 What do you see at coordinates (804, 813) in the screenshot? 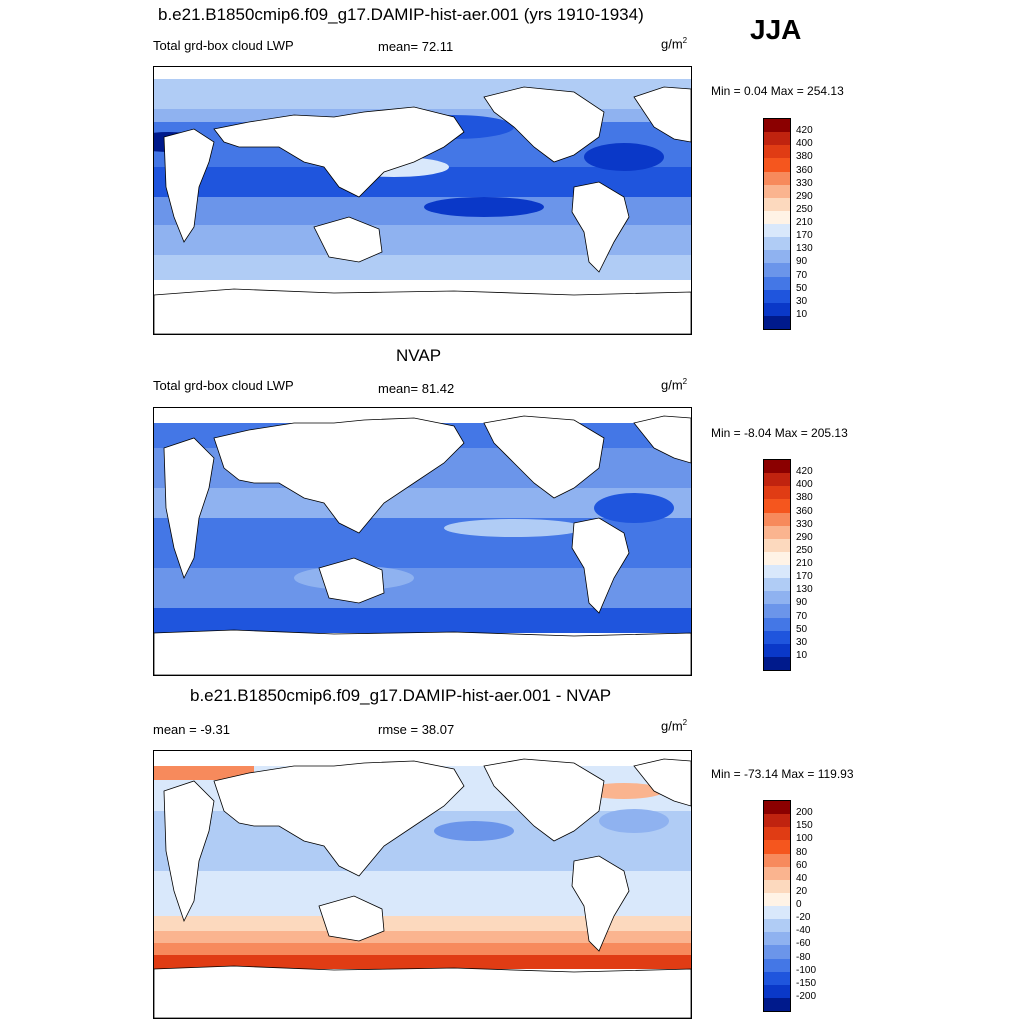
I see `colorbar-tick-label: 200` at bounding box center [804, 813].